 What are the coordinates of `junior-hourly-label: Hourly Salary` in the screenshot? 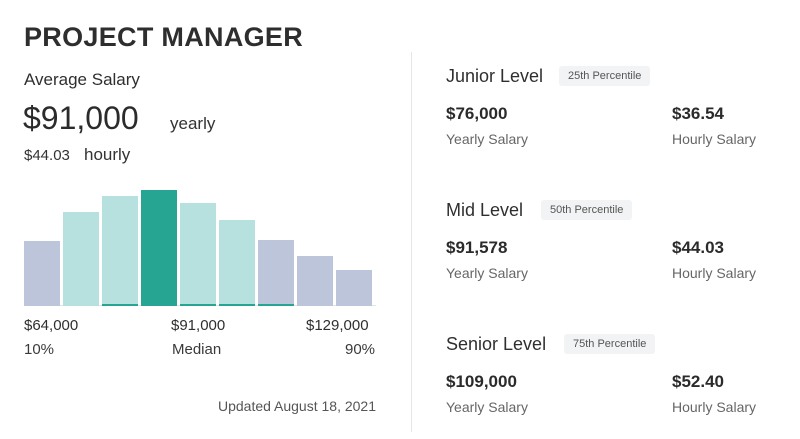 It's located at (714, 139).